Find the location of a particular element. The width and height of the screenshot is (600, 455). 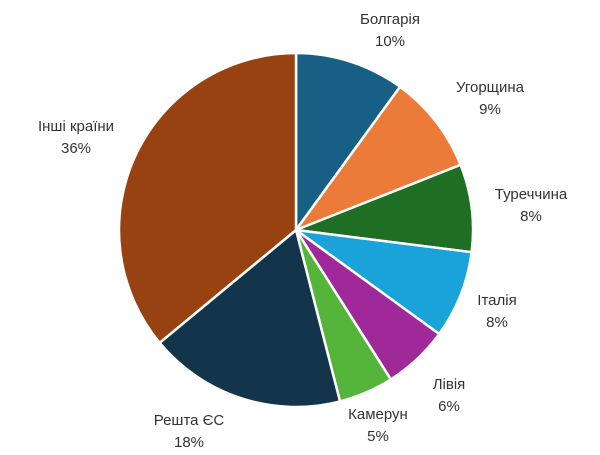

slice-label: Інші країни is located at coordinates (76, 126).